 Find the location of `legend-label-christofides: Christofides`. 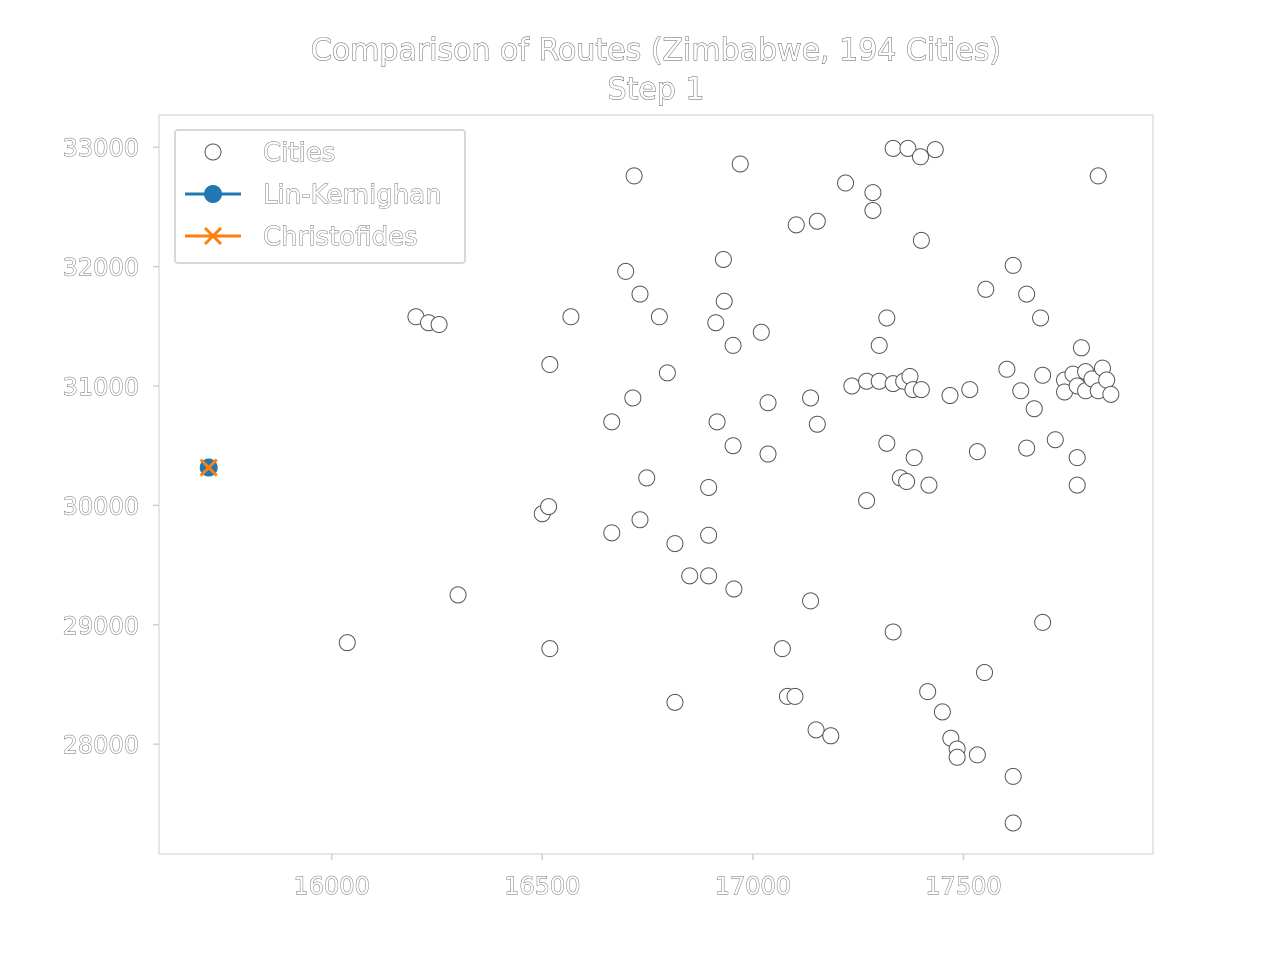

legend-label-christofides: Christofides is located at coordinates (340, 237).